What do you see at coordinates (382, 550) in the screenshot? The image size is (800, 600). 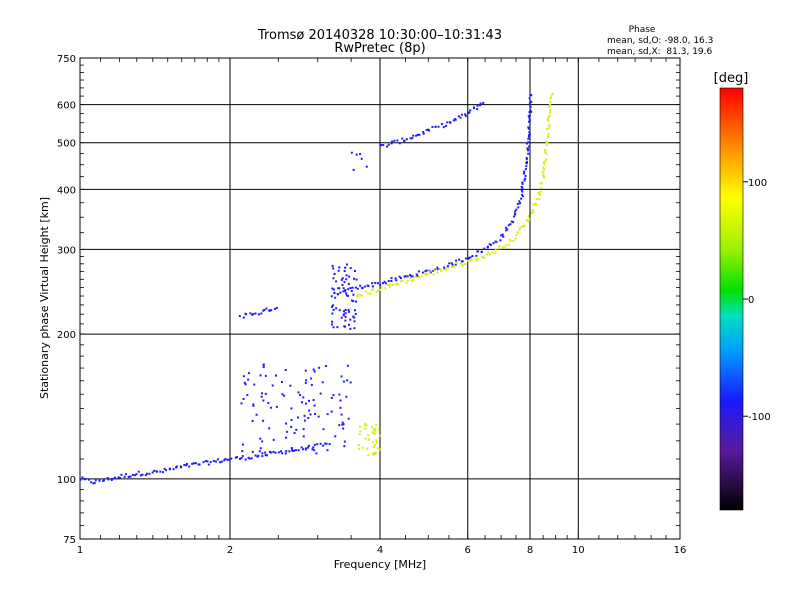 I see `x-axis-ticks: 1 2 4 6 8 10 16` at bounding box center [382, 550].